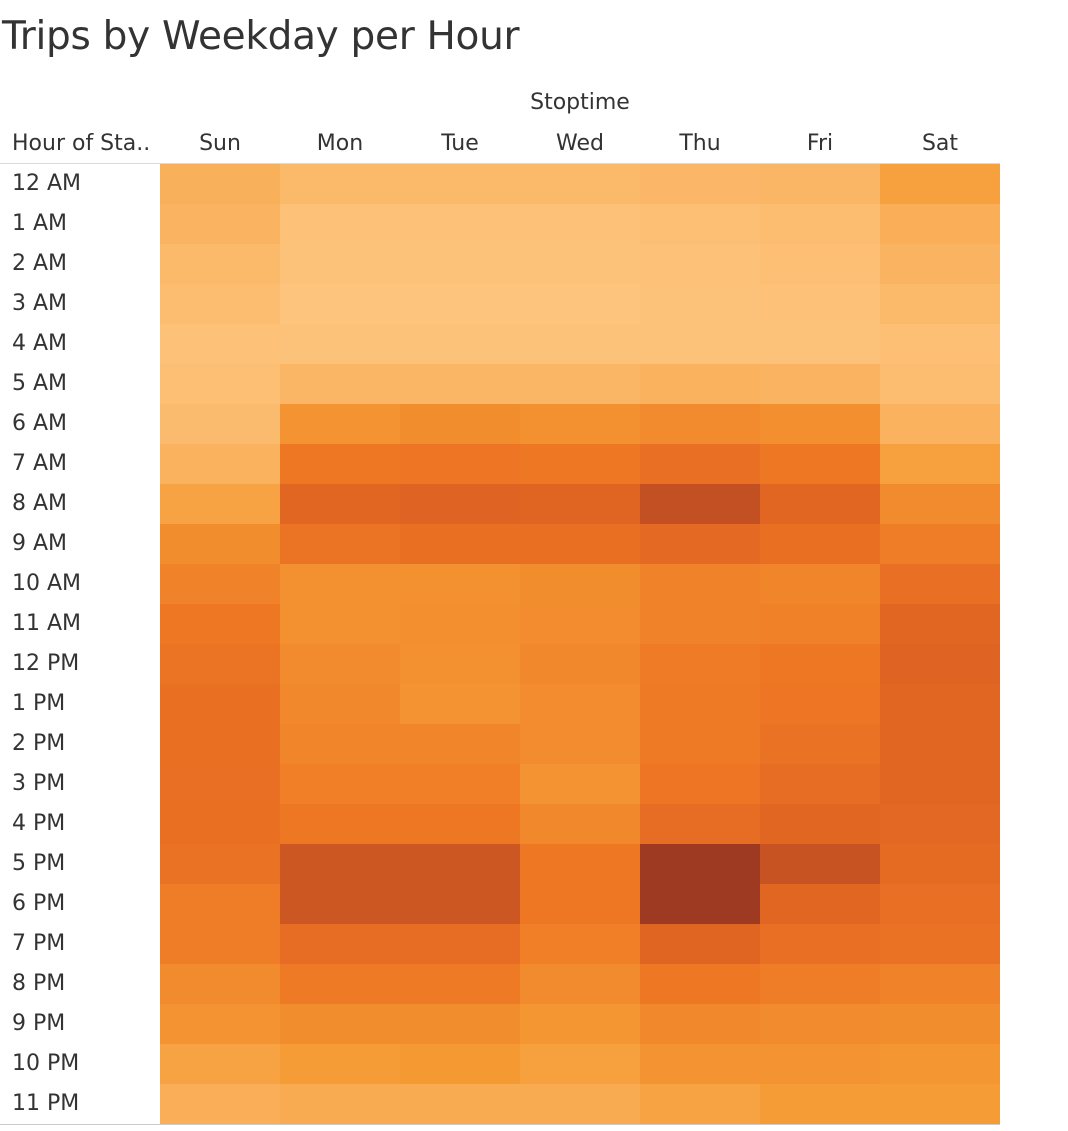  What do you see at coordinates (580, 224) in the screenshot?
I see `heatmap-cell-1-am-wed` at bounding box center [580, 224].